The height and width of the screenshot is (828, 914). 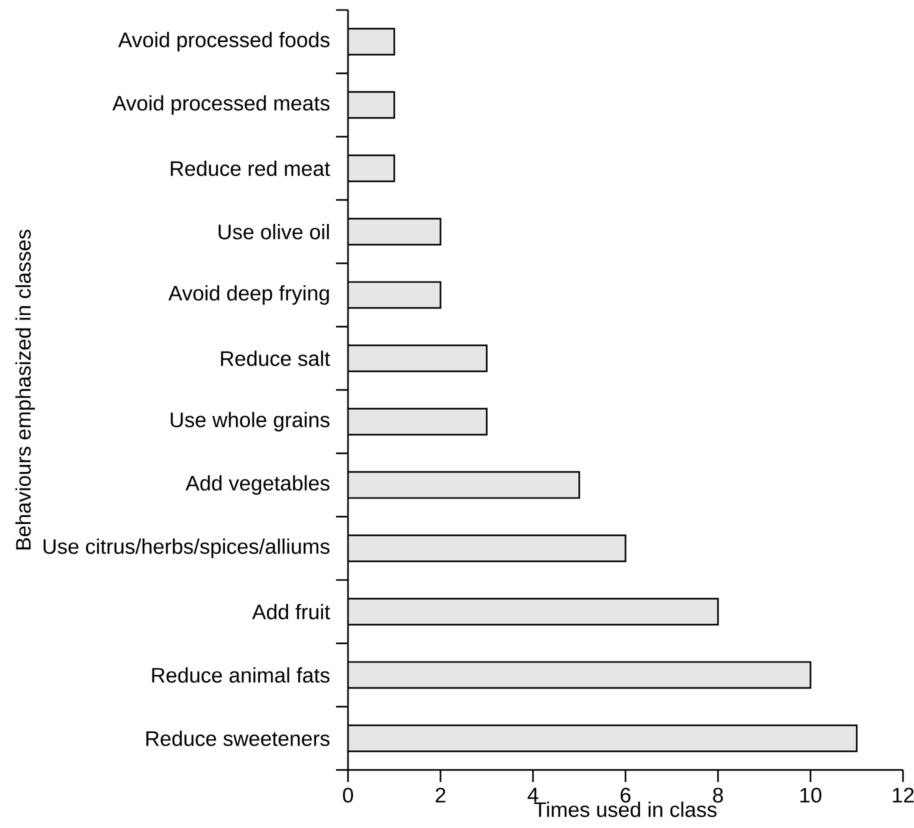 I want to click on y-tick-label: Add vegetables, so click(x=258, y=485).